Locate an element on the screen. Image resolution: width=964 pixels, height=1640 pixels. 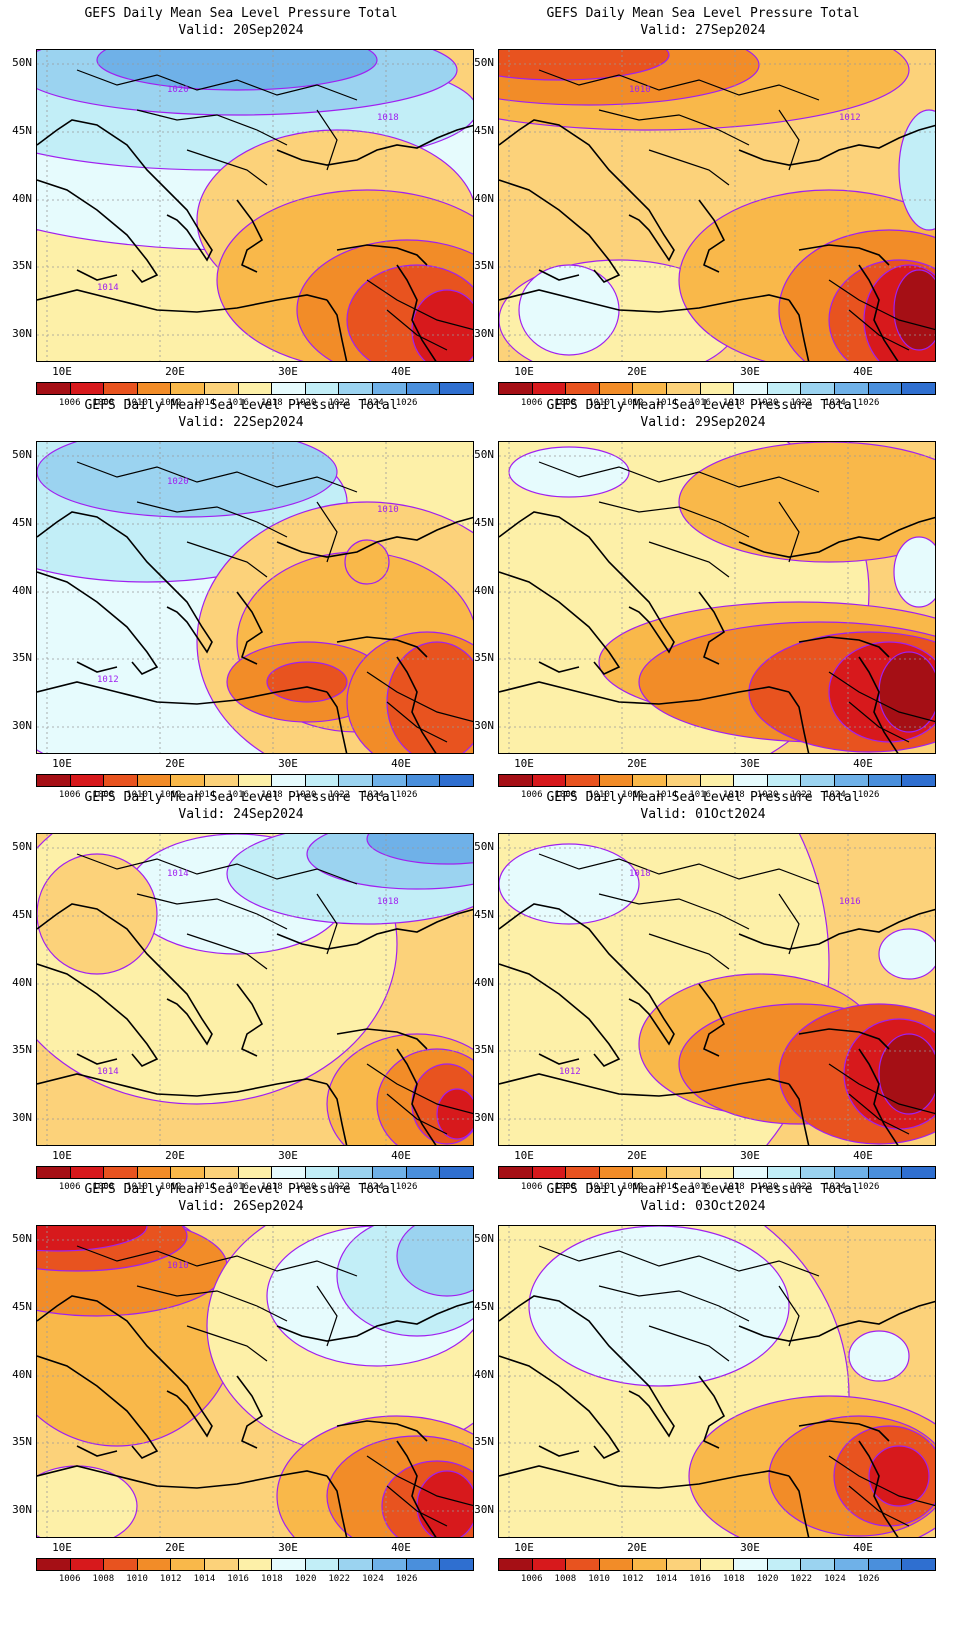
contour-label: 1020 is located at coordinates (178, 482).